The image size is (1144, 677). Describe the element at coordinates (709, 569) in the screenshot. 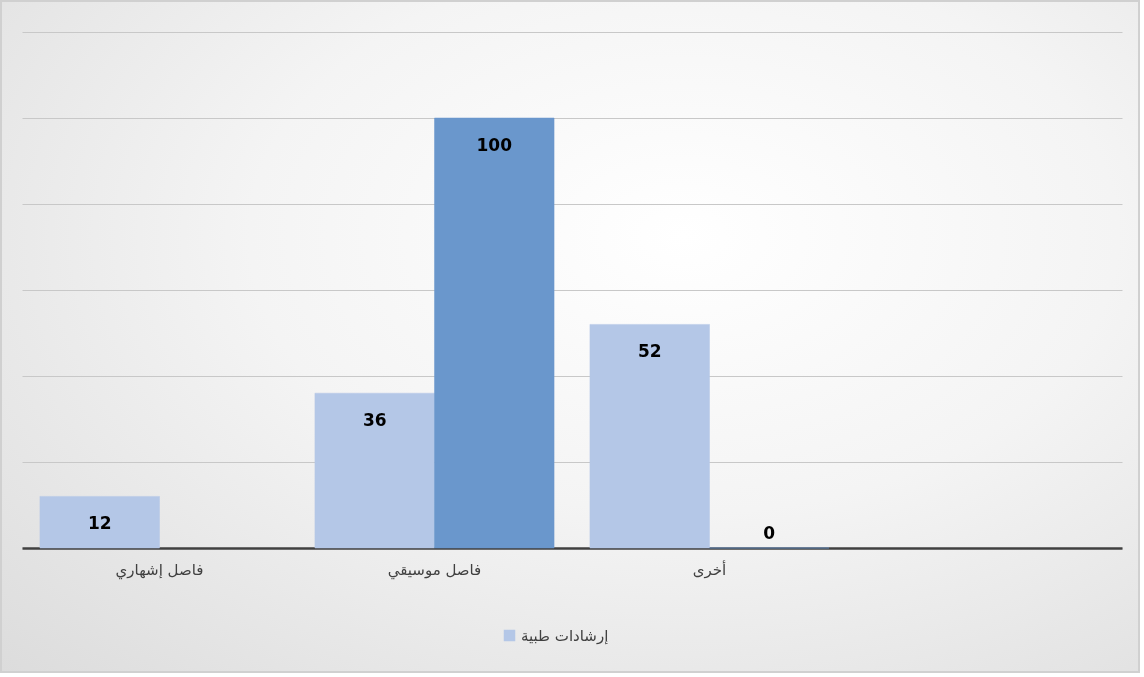

I see `x-tick-label: أخرى` at that location.